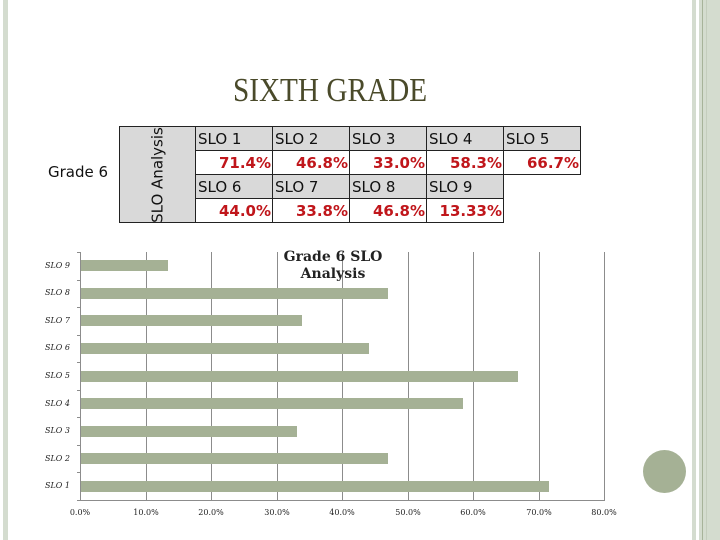 Image resolution: width=720 pixels, height=540 pixels. I want to click on x-tick-label: 80.0%, so click(604, 512).